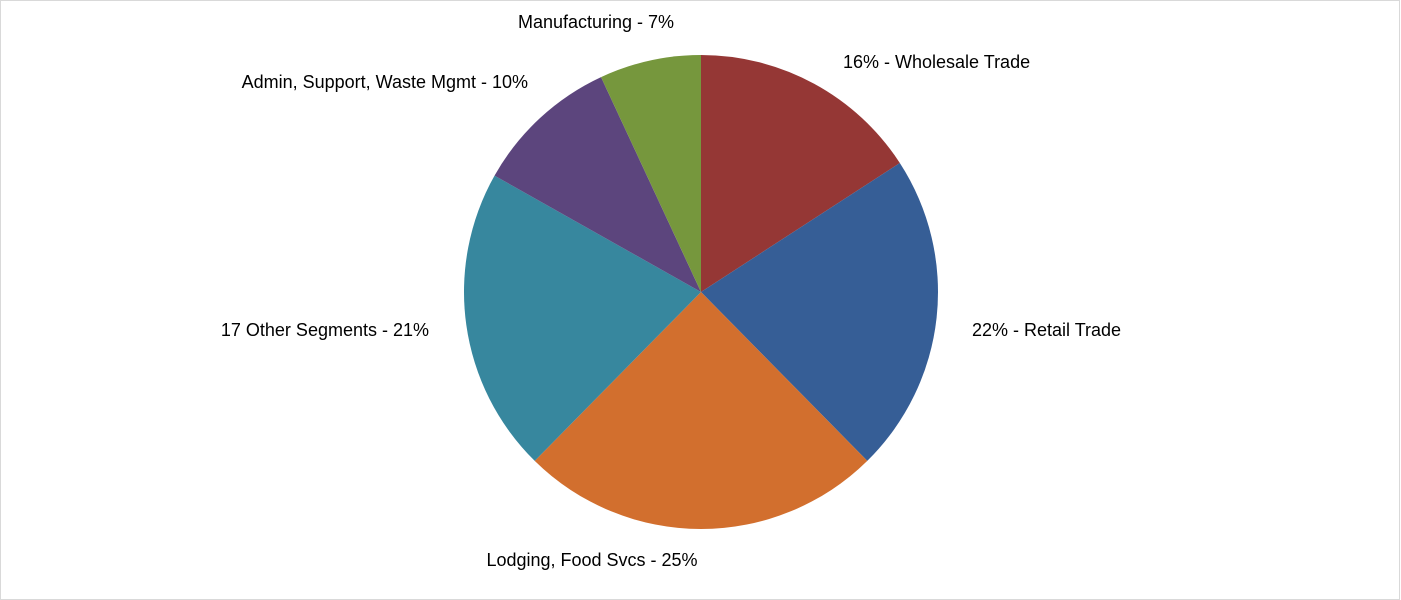  What do you see at coordinates (582, 318) in the screenshot?
I see `pie-slice-17-other-segments` at bounding box center [582, 318].